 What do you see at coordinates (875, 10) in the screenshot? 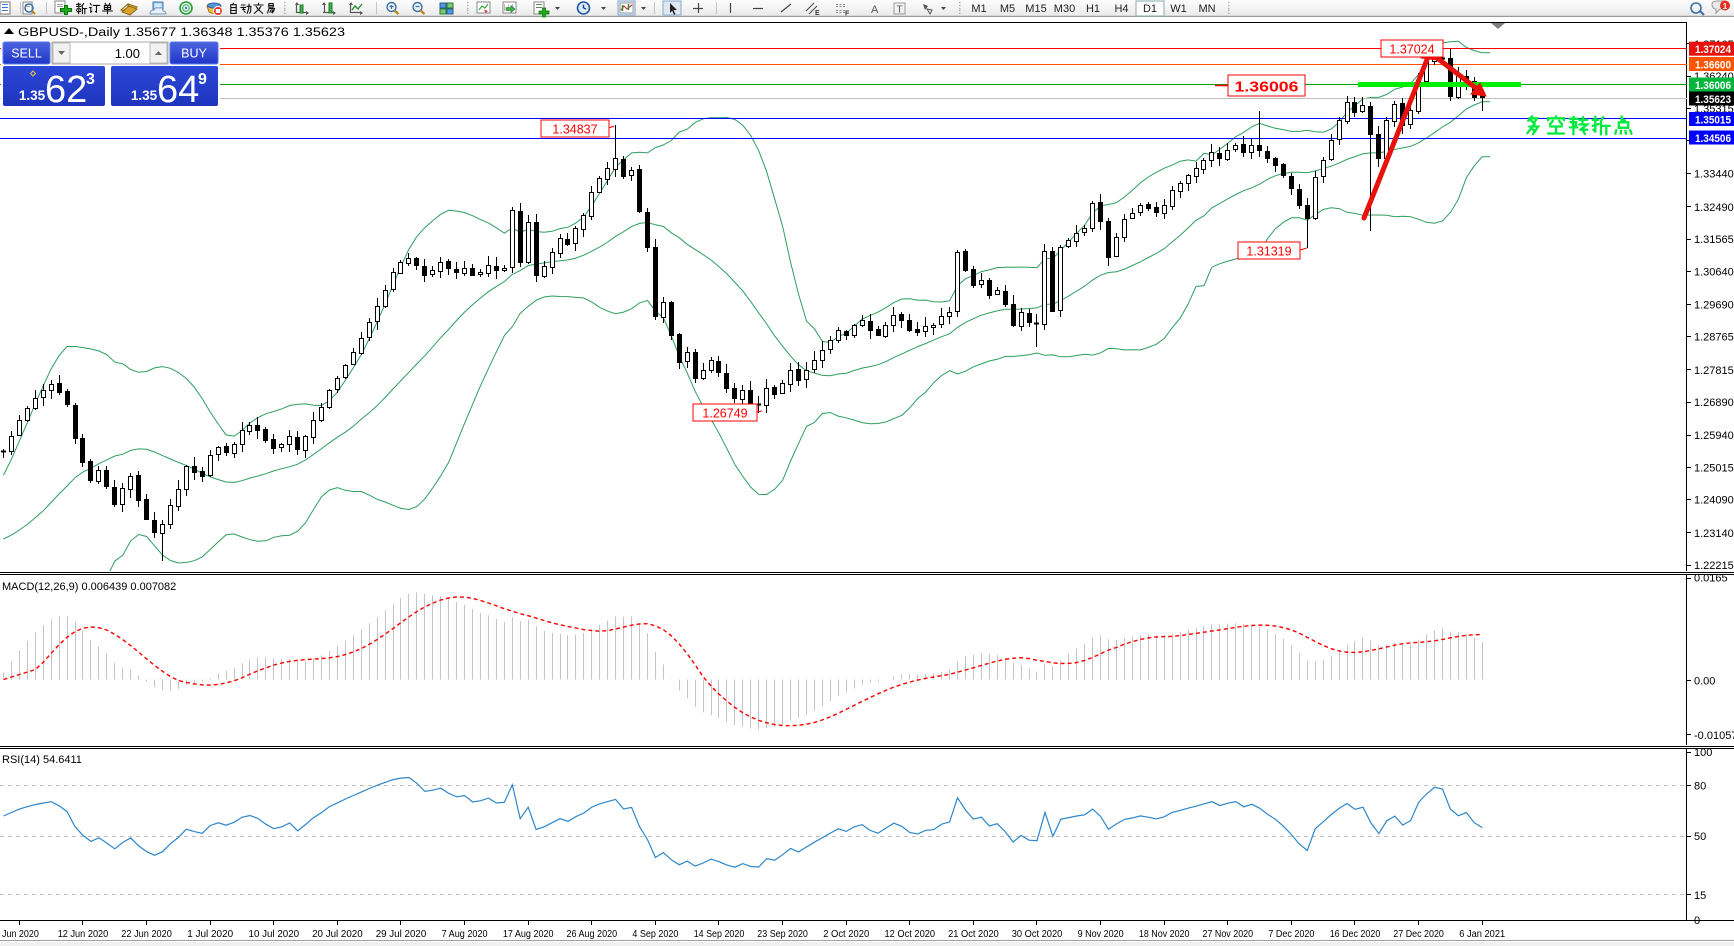
I see `svg-text: A` at bounding box center [875, 10].